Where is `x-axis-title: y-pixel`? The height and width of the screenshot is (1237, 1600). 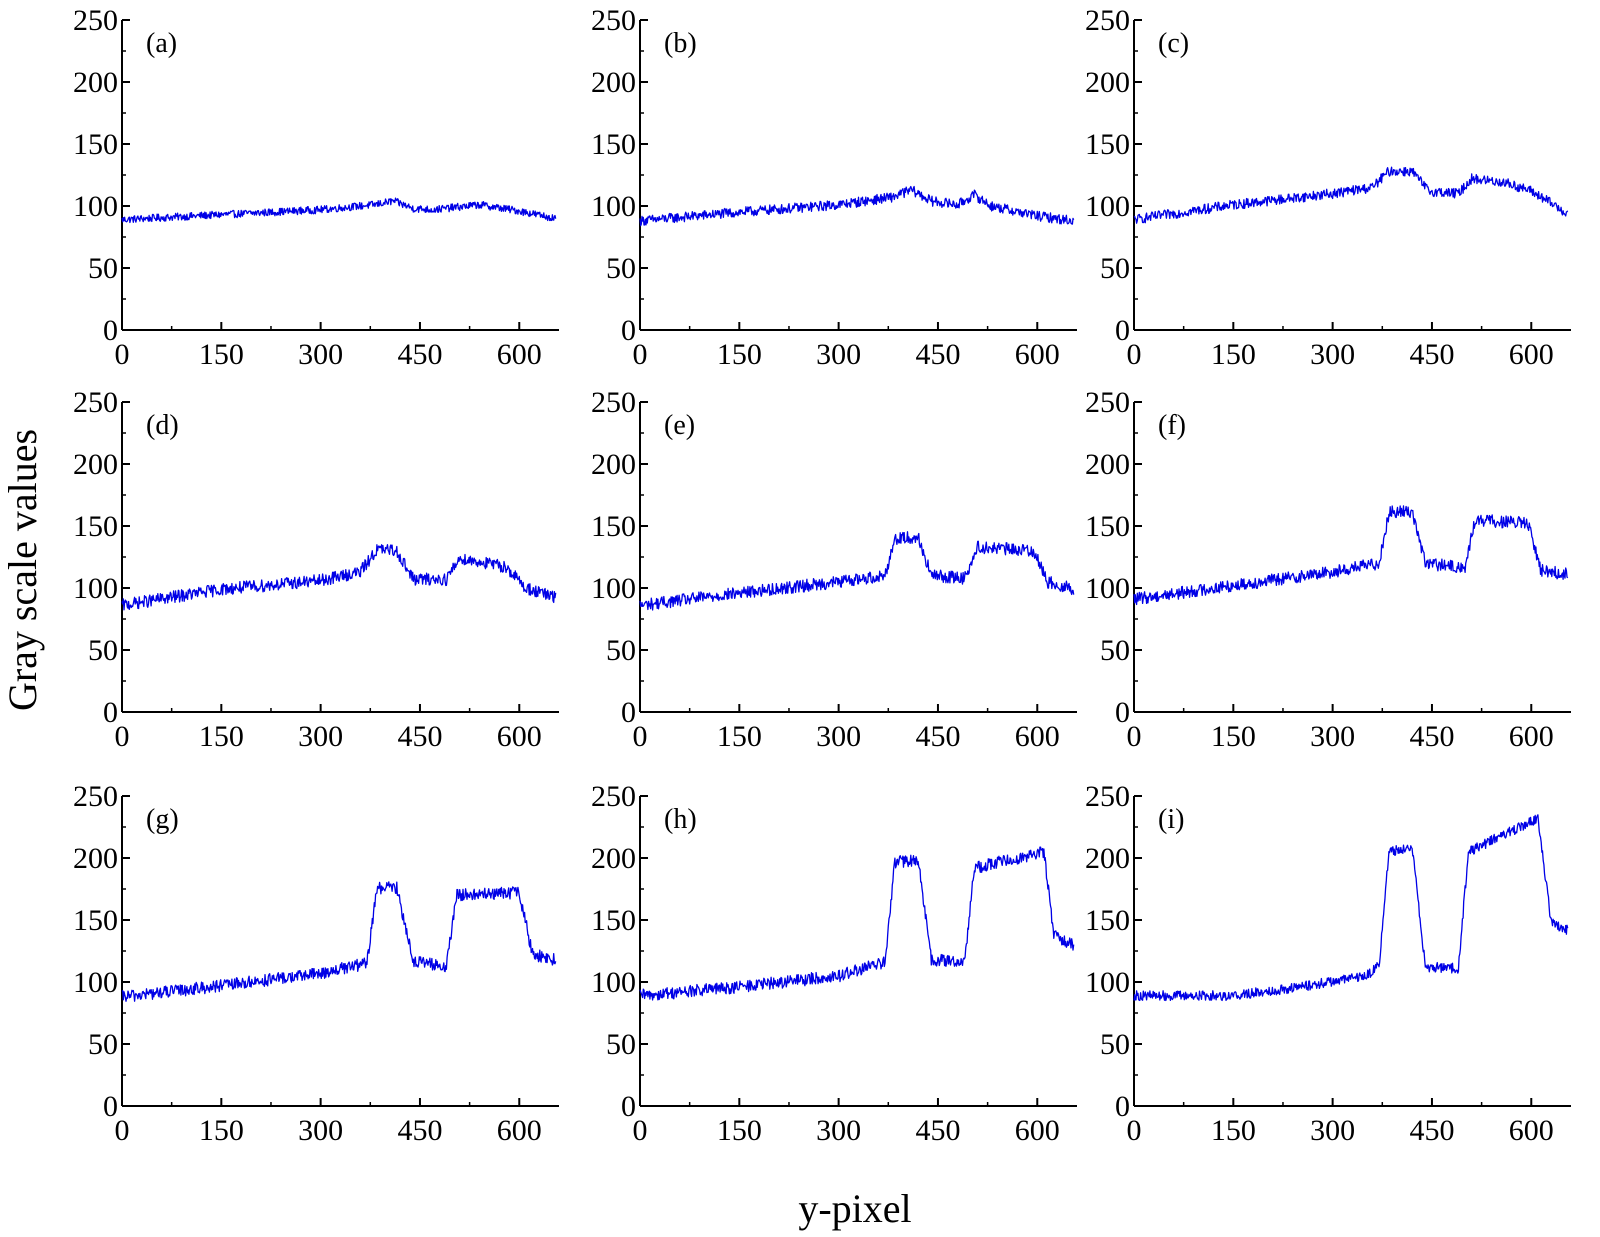
x-axis-title: y-pixel is located at coordinates (854, 1208).